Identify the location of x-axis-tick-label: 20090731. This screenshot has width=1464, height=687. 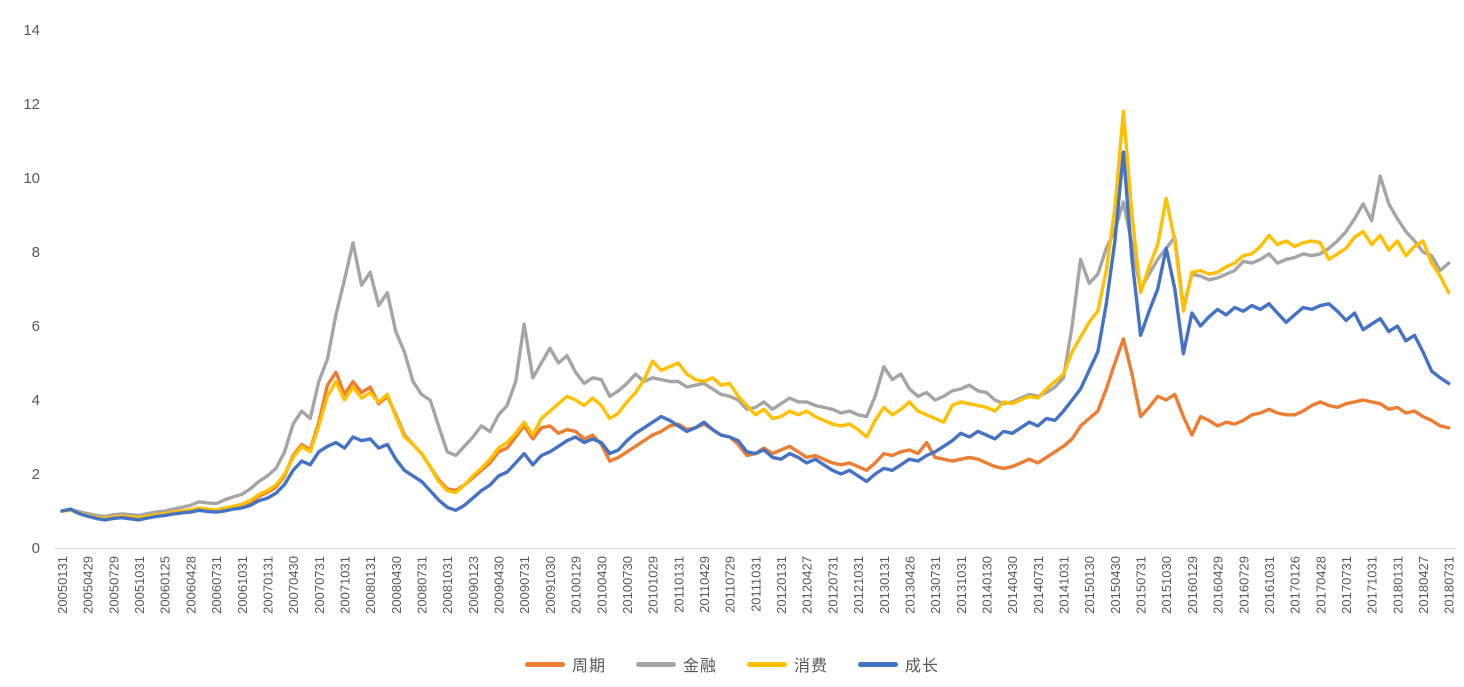
(524, 585).